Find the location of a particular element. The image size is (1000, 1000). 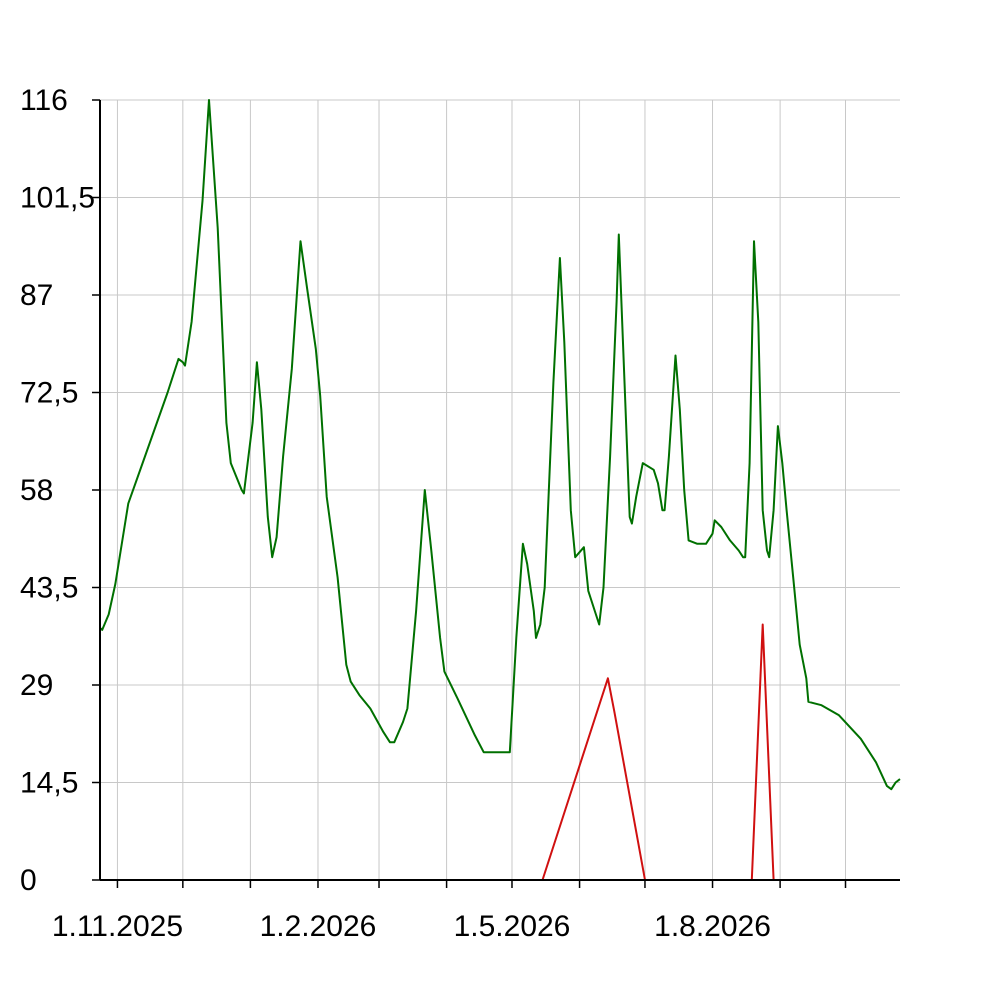

y-tick-label: 14,5 is located at coordinates (49, 783).